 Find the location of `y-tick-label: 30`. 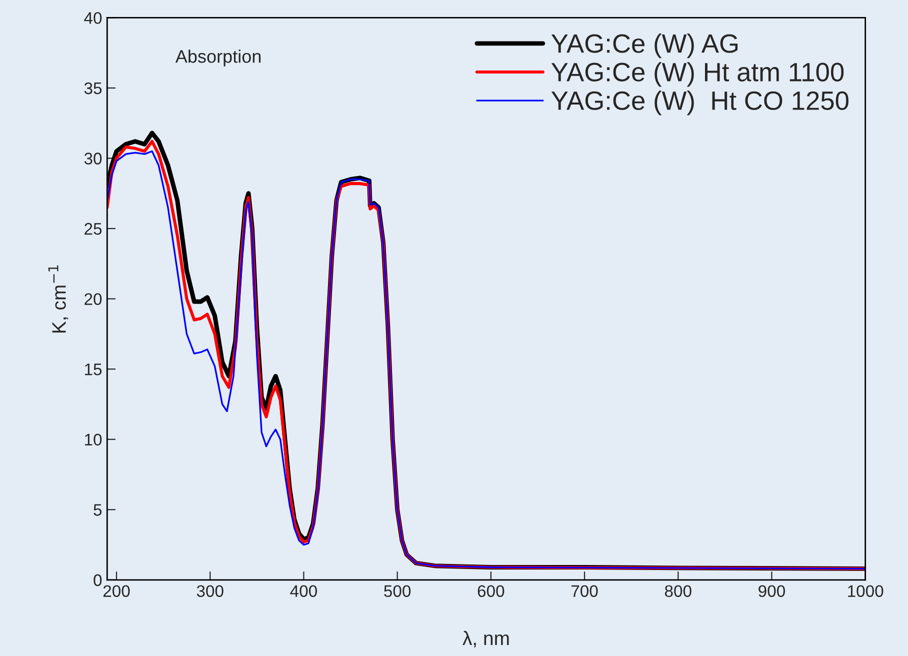

y-tick-label: 30 is located at coordinates (93, 158).